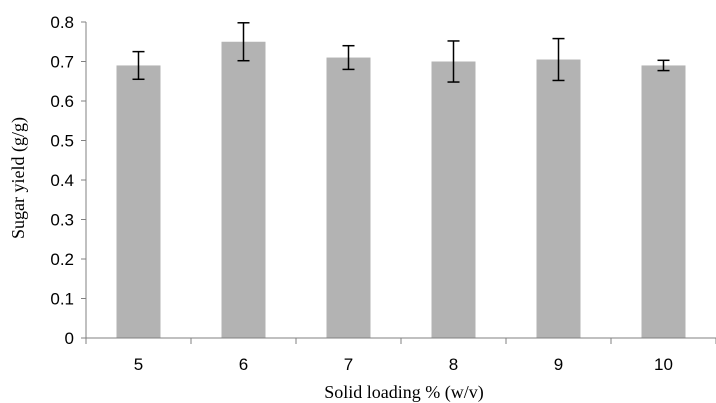  What do you see at coordinates (558, 364) in the screenshot?
I see `x-tick-label: 9` at bounding box center [558, 364].